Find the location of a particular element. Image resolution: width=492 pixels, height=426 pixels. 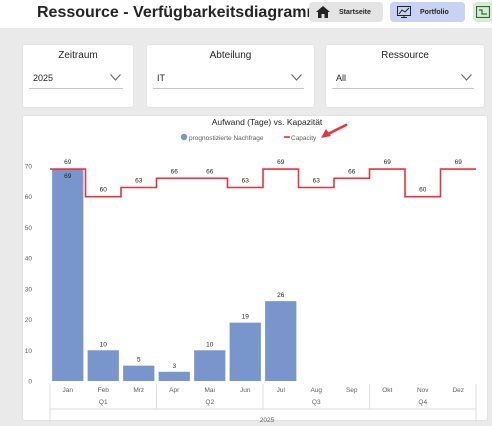

y-tick-label: 60 is located at coordinates (29, 197).